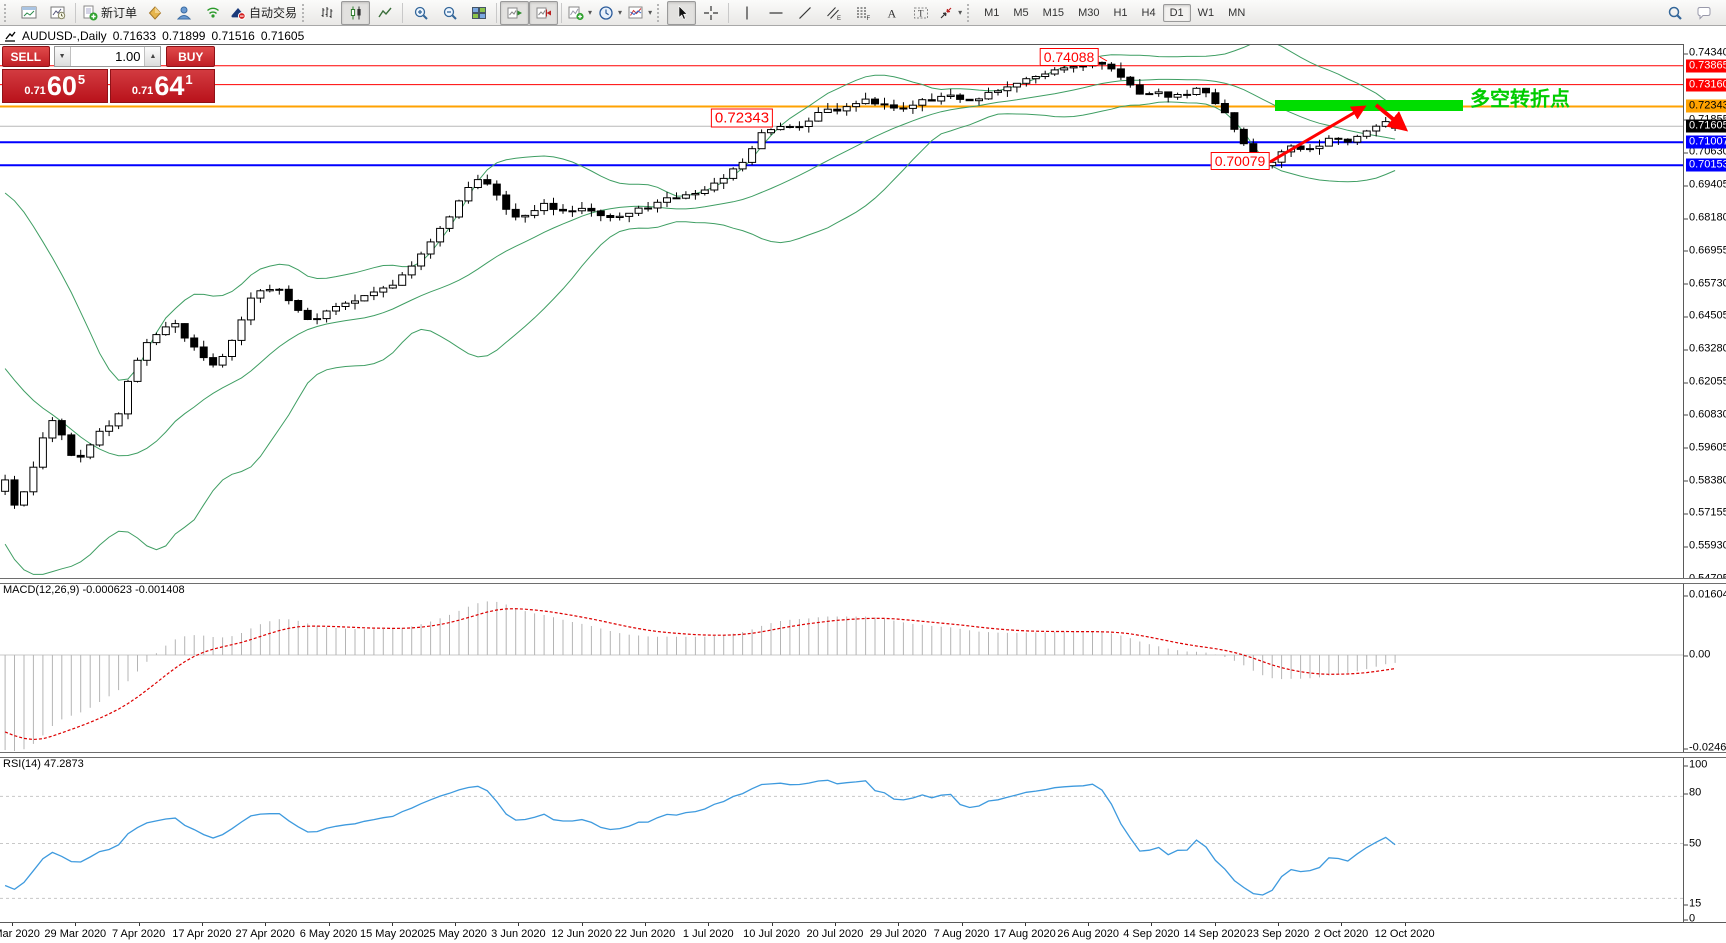 The height and width of the screenshot is (943, 1726). I want to click on time-axis-label: 7 Apr 2020, so click(138, 934).